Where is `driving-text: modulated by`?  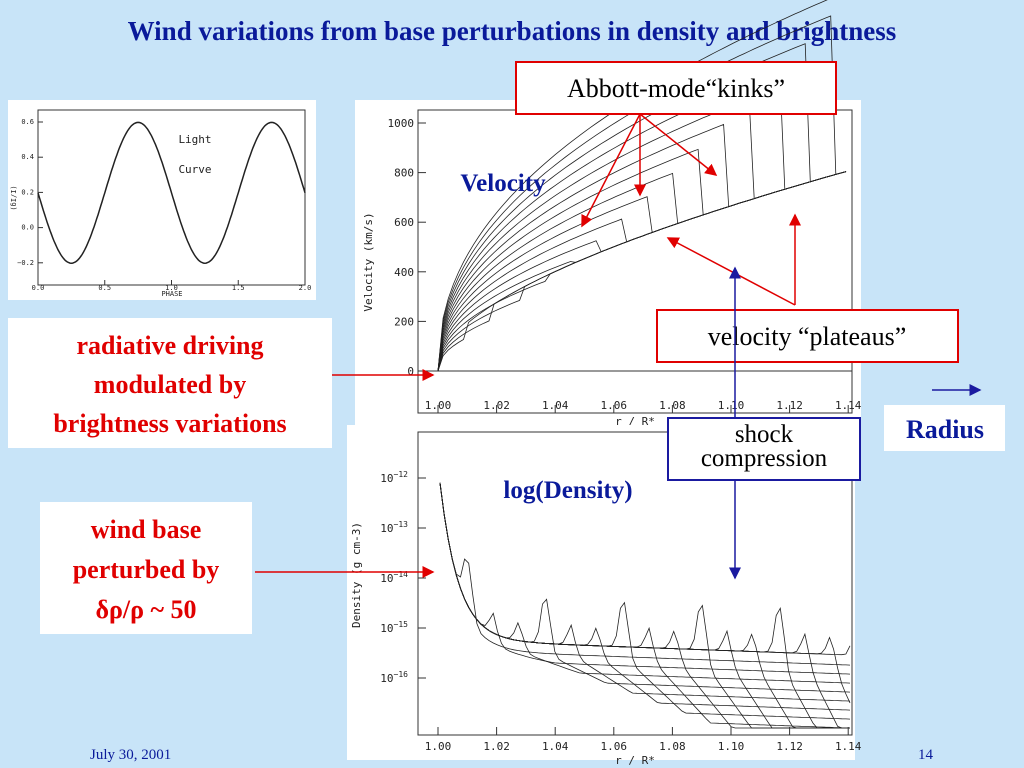 driving-text: modulated by is located at coordinates (170, 384).